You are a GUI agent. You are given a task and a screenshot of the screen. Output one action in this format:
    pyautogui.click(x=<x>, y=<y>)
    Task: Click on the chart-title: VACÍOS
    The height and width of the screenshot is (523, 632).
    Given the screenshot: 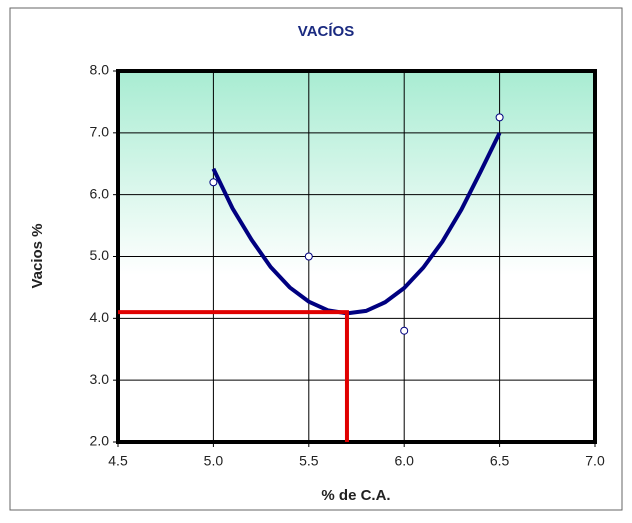 What is the action you would take?
    pyautogui.click(x=326, y=31)
    